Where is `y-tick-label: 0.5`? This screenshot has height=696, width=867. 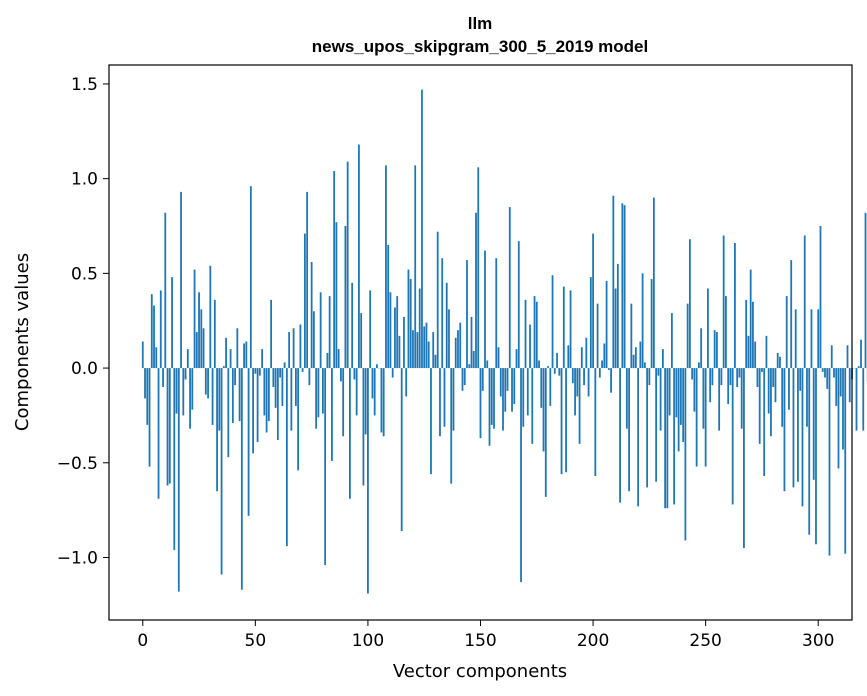
y-tick-label: 0.5 is located at coordinates (84, 274).